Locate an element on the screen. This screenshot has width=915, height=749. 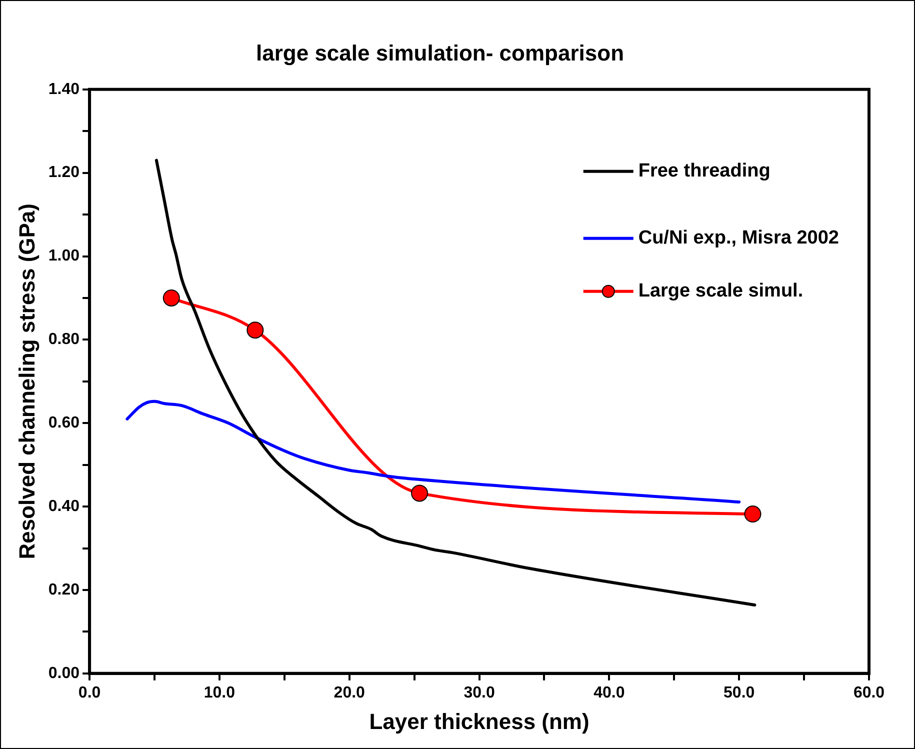
x-tick-label: 10.0 is located at coordinates (220, 693).